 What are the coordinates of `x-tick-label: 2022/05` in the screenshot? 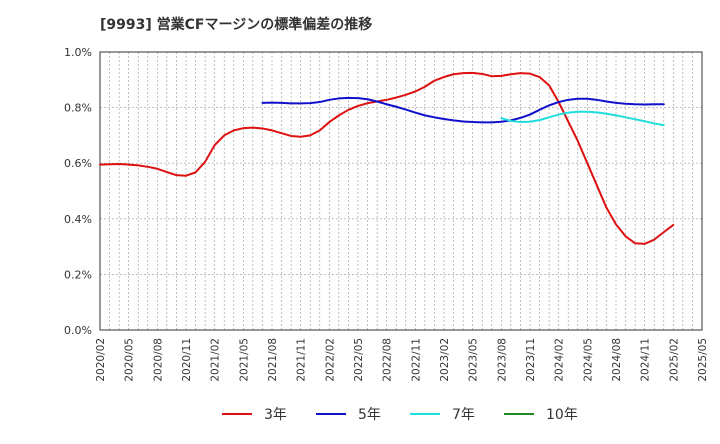 It's located at (359, 360).